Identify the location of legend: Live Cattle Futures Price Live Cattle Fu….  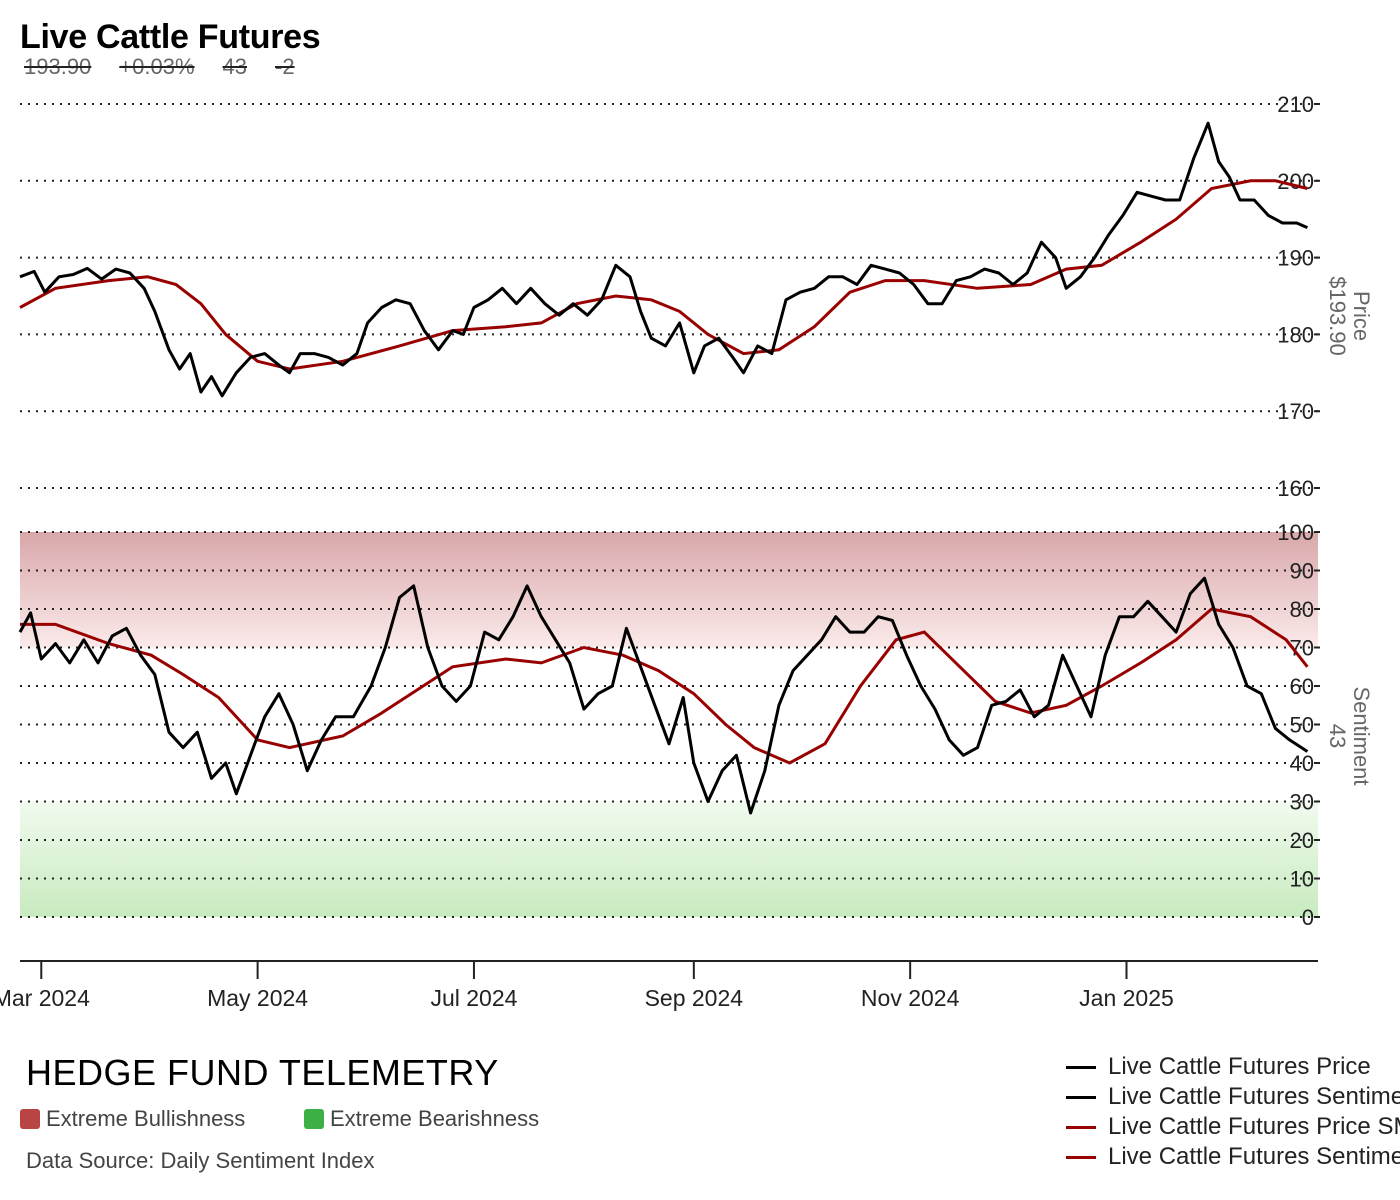
(1233, 1112).